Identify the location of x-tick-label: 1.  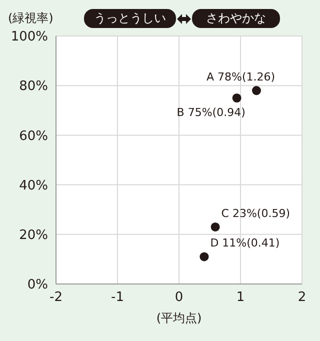
(240, 298).